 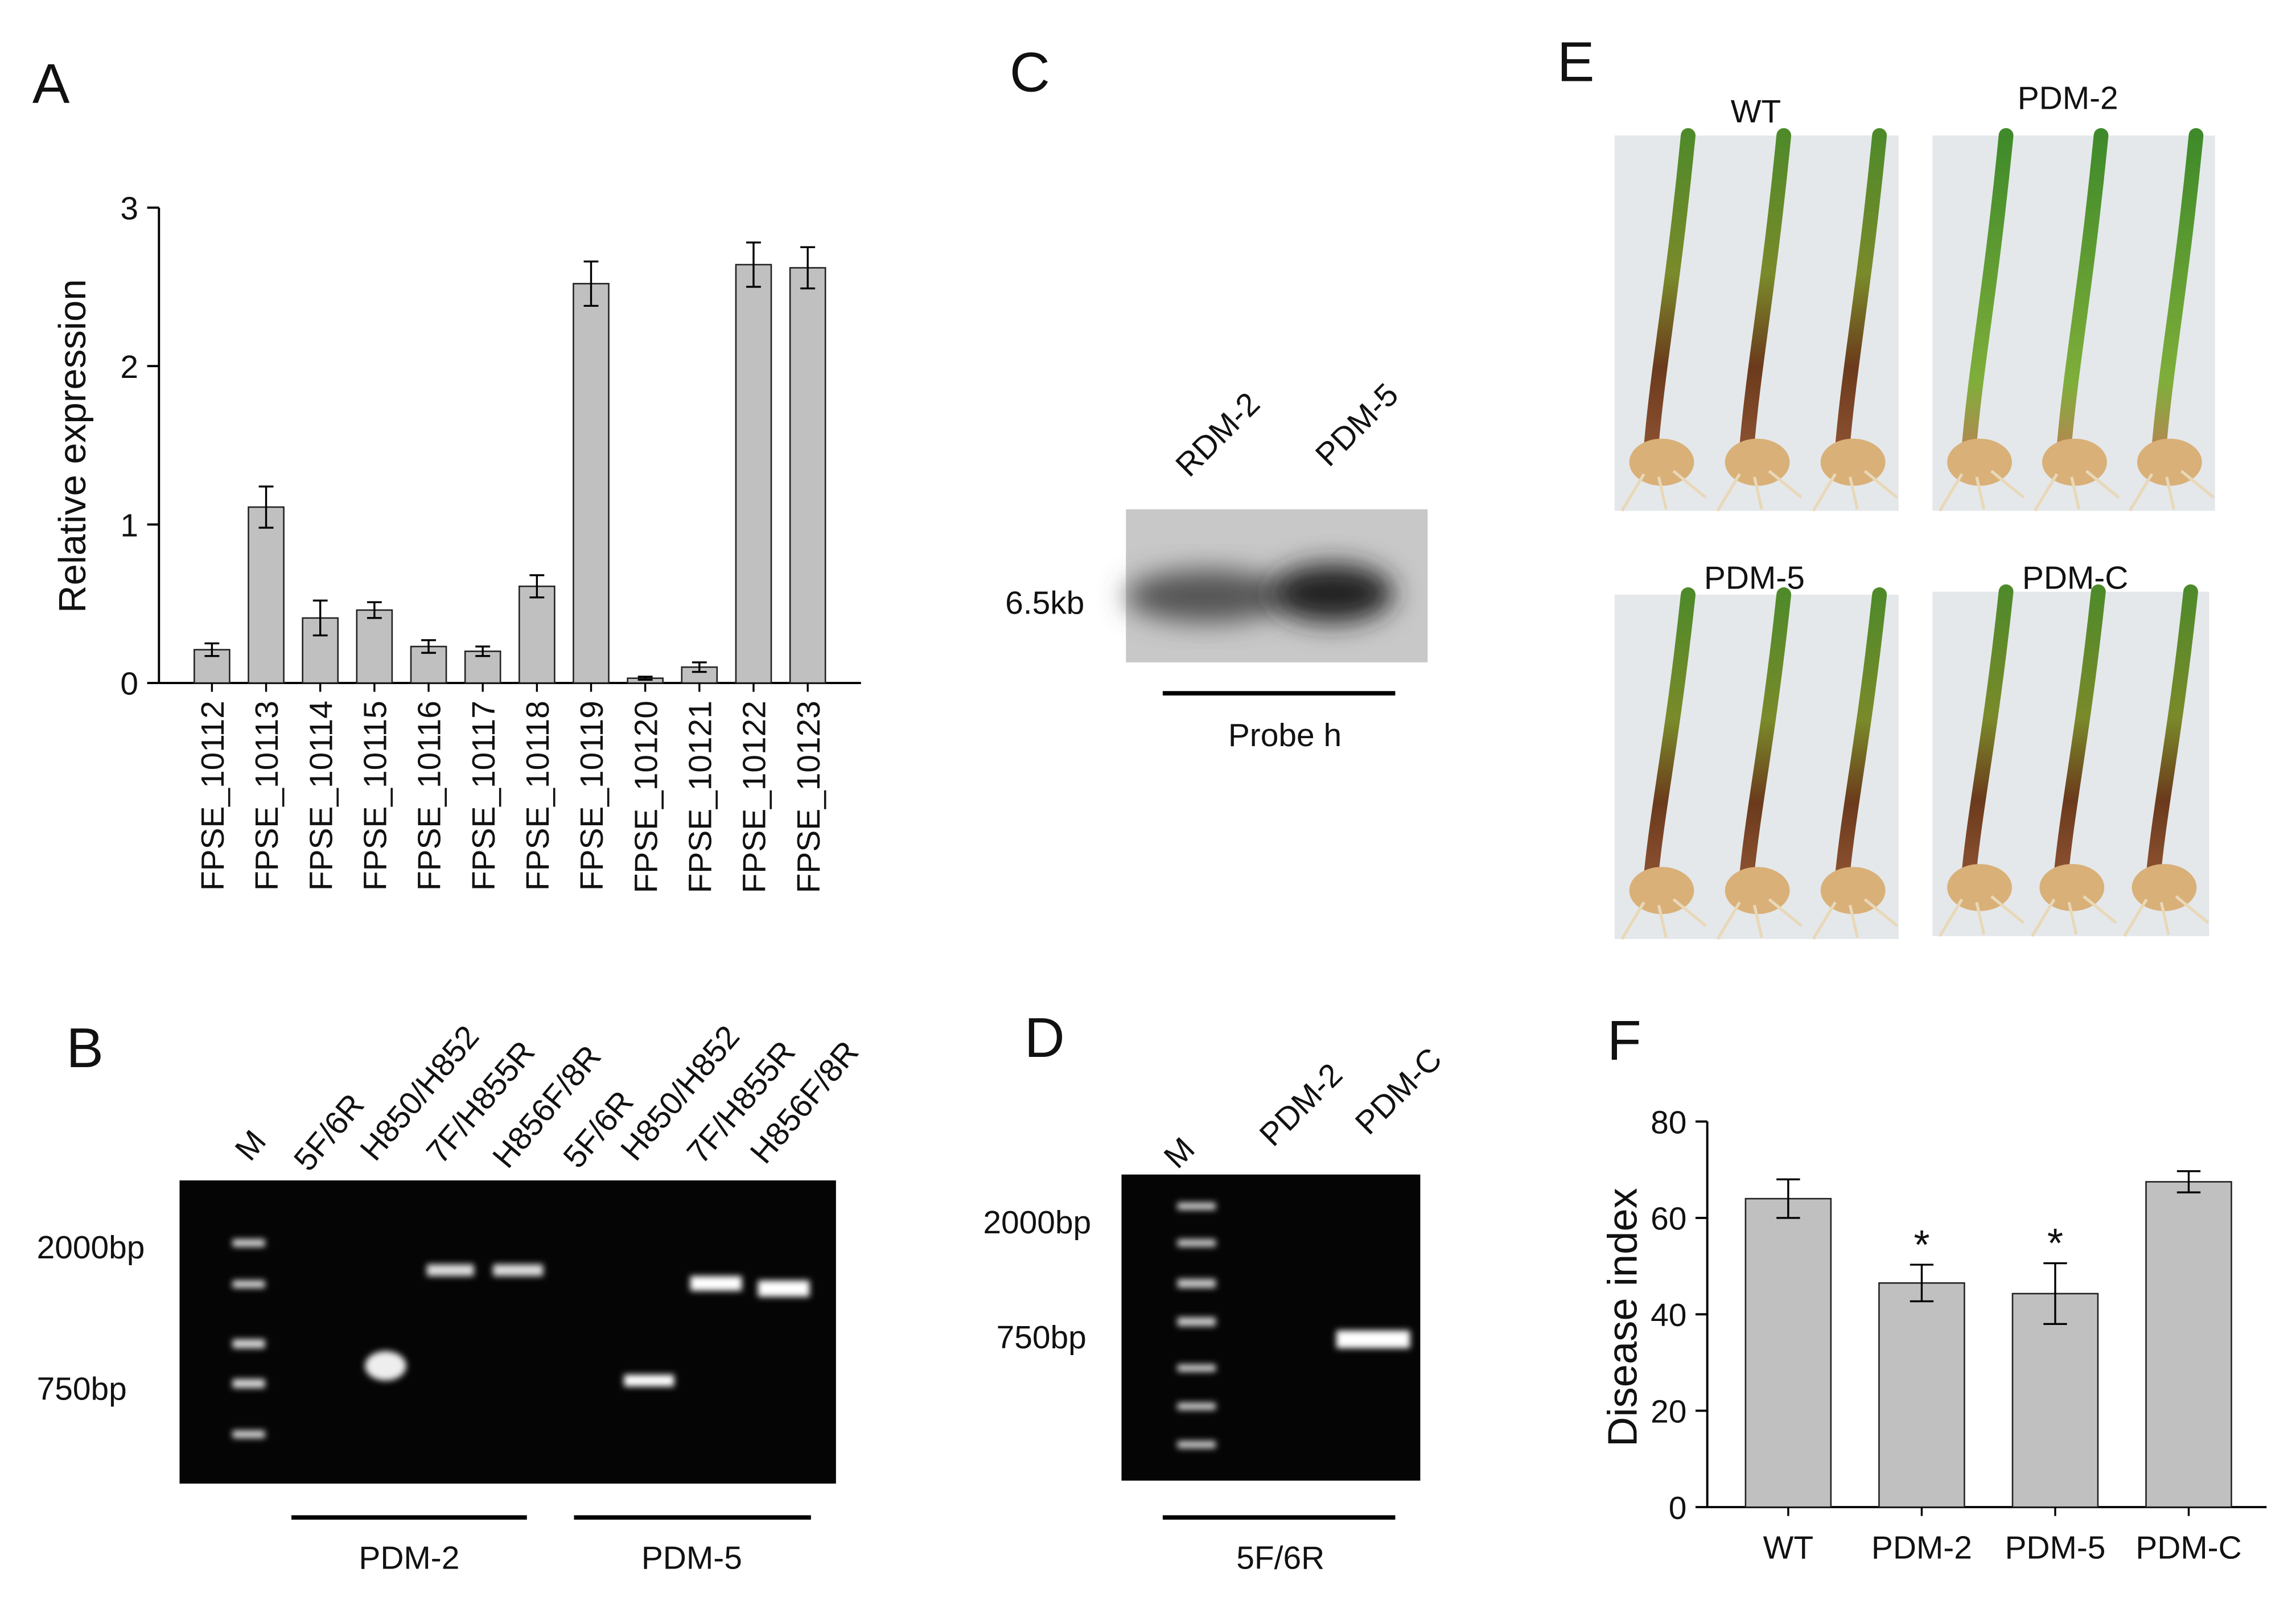 What do you see at coordinates (538, 796) in the screenshot?
I see `x-tick-label: FPSE_10118` at bounding box center [538, 796].